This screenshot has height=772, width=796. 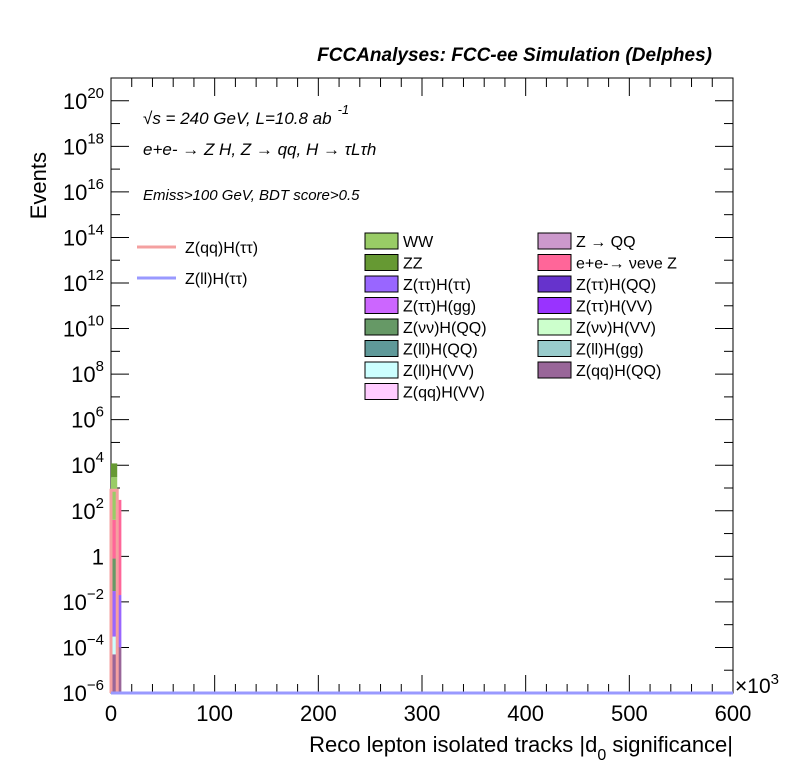 I want to click on y-tick-label-exp: 10, so click(x=95, y=321).